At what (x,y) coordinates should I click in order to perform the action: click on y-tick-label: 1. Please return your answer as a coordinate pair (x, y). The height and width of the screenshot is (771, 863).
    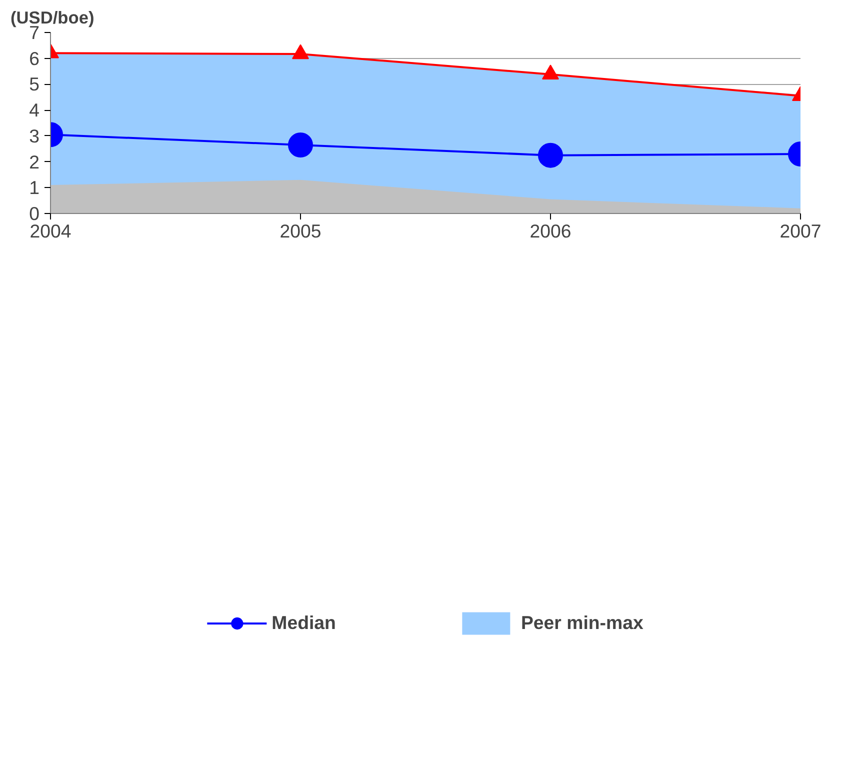
    Looking at the image, I should click on (34, 187).